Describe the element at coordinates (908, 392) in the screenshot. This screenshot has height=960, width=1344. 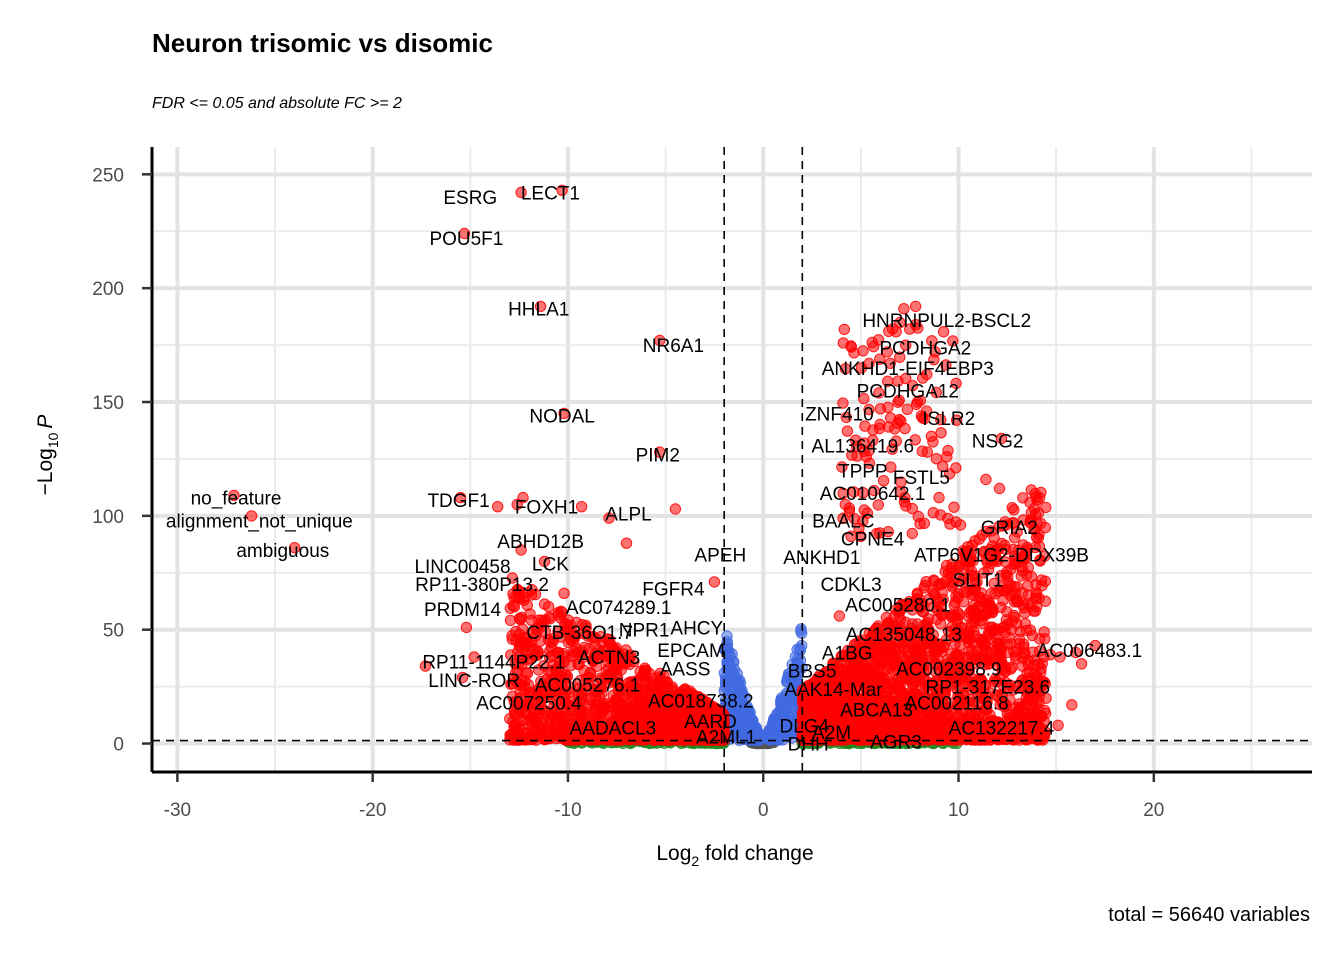
I see `gene-label: PCDHGA12` at that location.